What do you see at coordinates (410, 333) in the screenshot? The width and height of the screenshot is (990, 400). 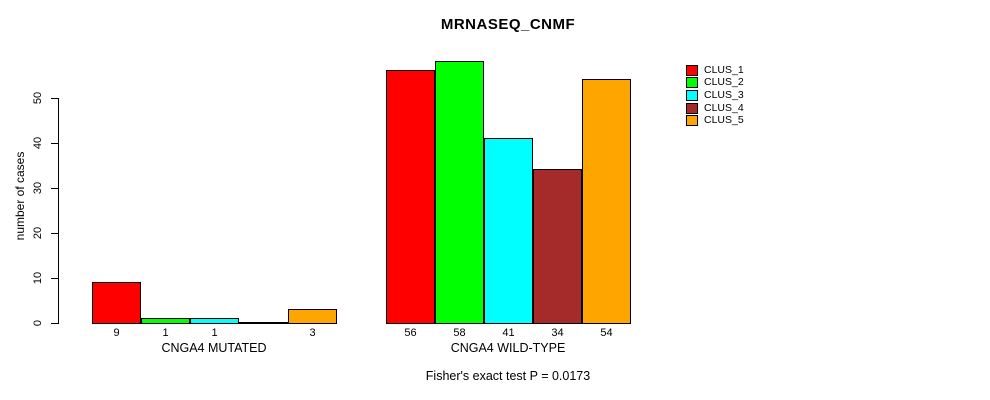 I see `bar-value-label: 56` at bounding box center [410, 333].